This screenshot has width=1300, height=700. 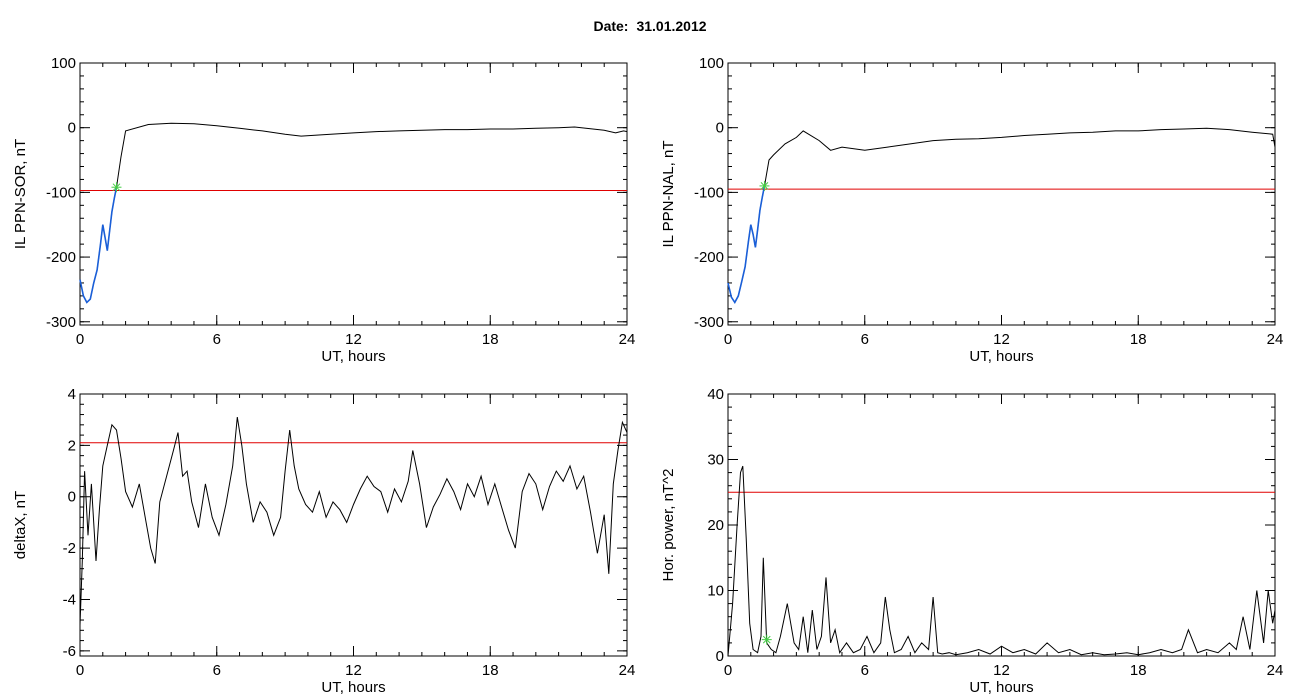 What do you see at coordinates (72, 394) in the screenshot?
I see `y-tick-label: 4` at bounding box center [72, 394].